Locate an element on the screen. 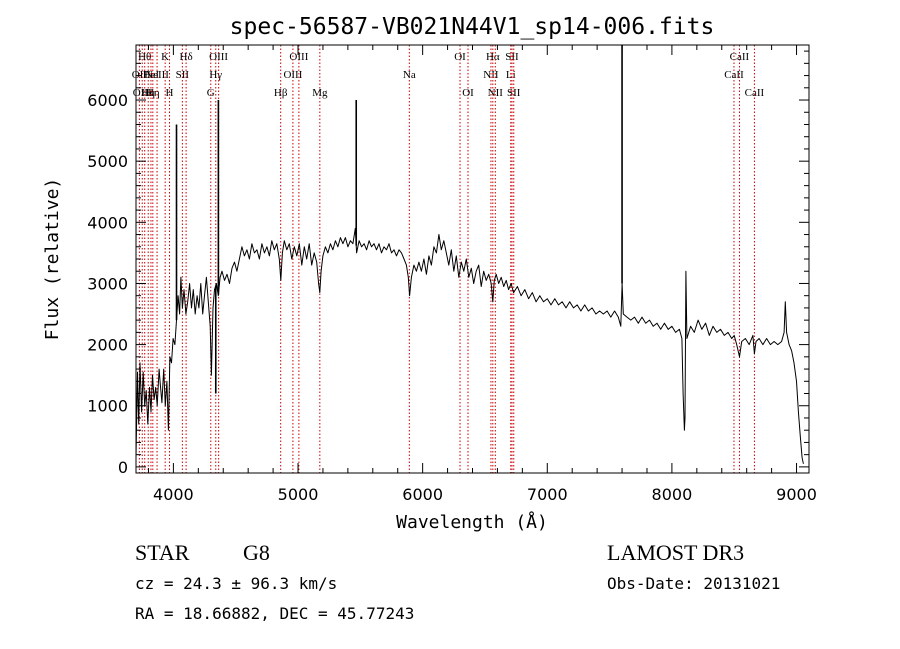 The image size is (900, 649). y-tick-label: 2000 is located at coordinates (107, 345).